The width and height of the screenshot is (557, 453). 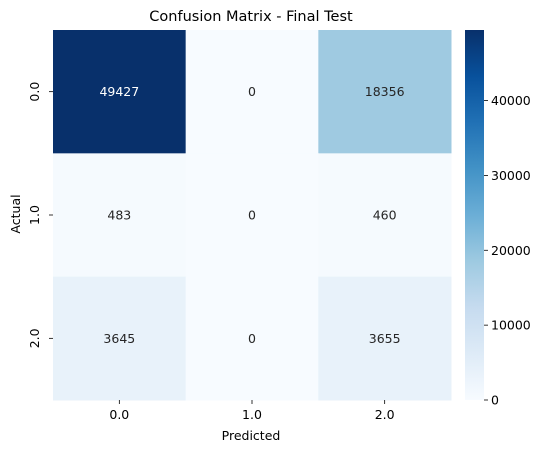 I want to click on cell-value-label: 3655, so click(x=385, y=338).